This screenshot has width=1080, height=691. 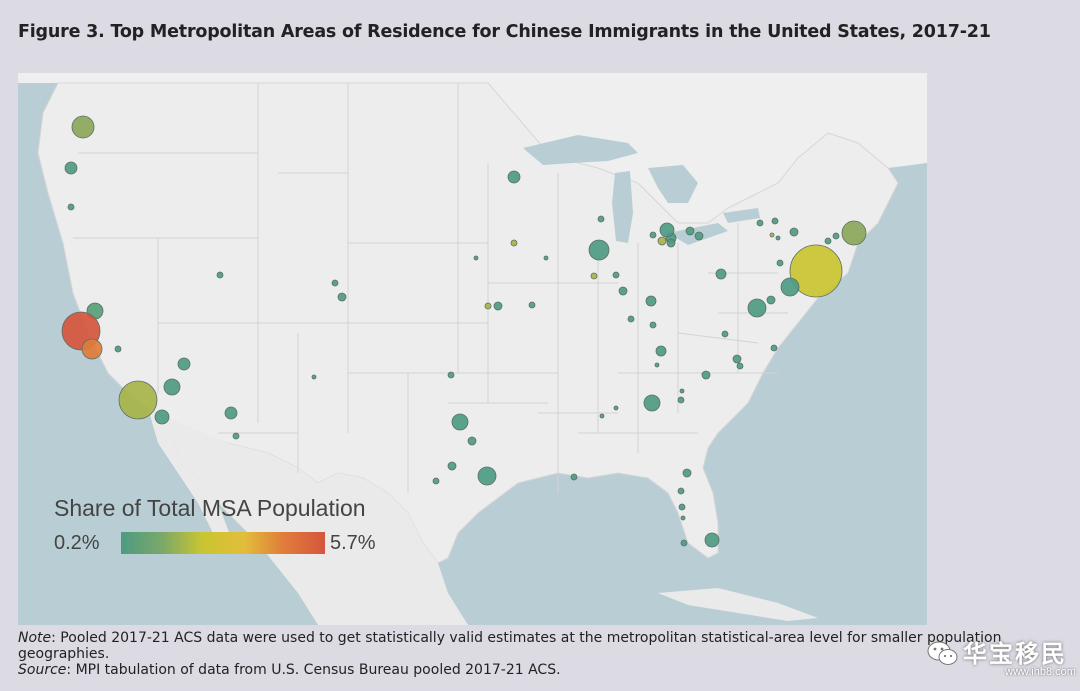 What do you see at coordinates (738, 604) in the screenshot?
I see `cuba-land` at bounding box center [738, 604].